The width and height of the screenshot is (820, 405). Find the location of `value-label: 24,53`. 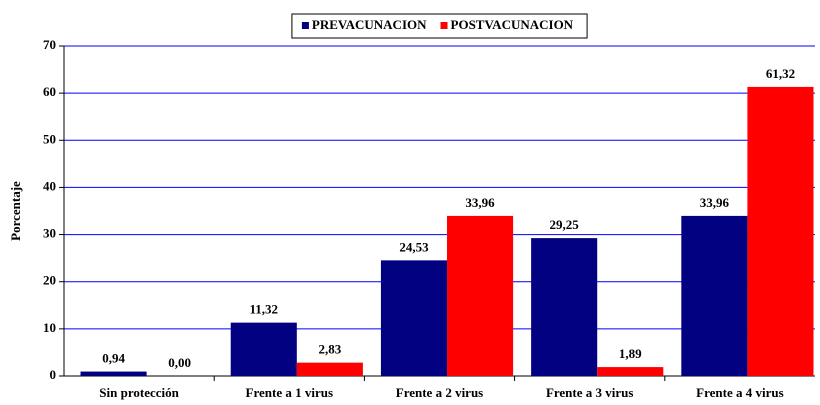

value-label: 24,53 is located at coordinates (414, 246).